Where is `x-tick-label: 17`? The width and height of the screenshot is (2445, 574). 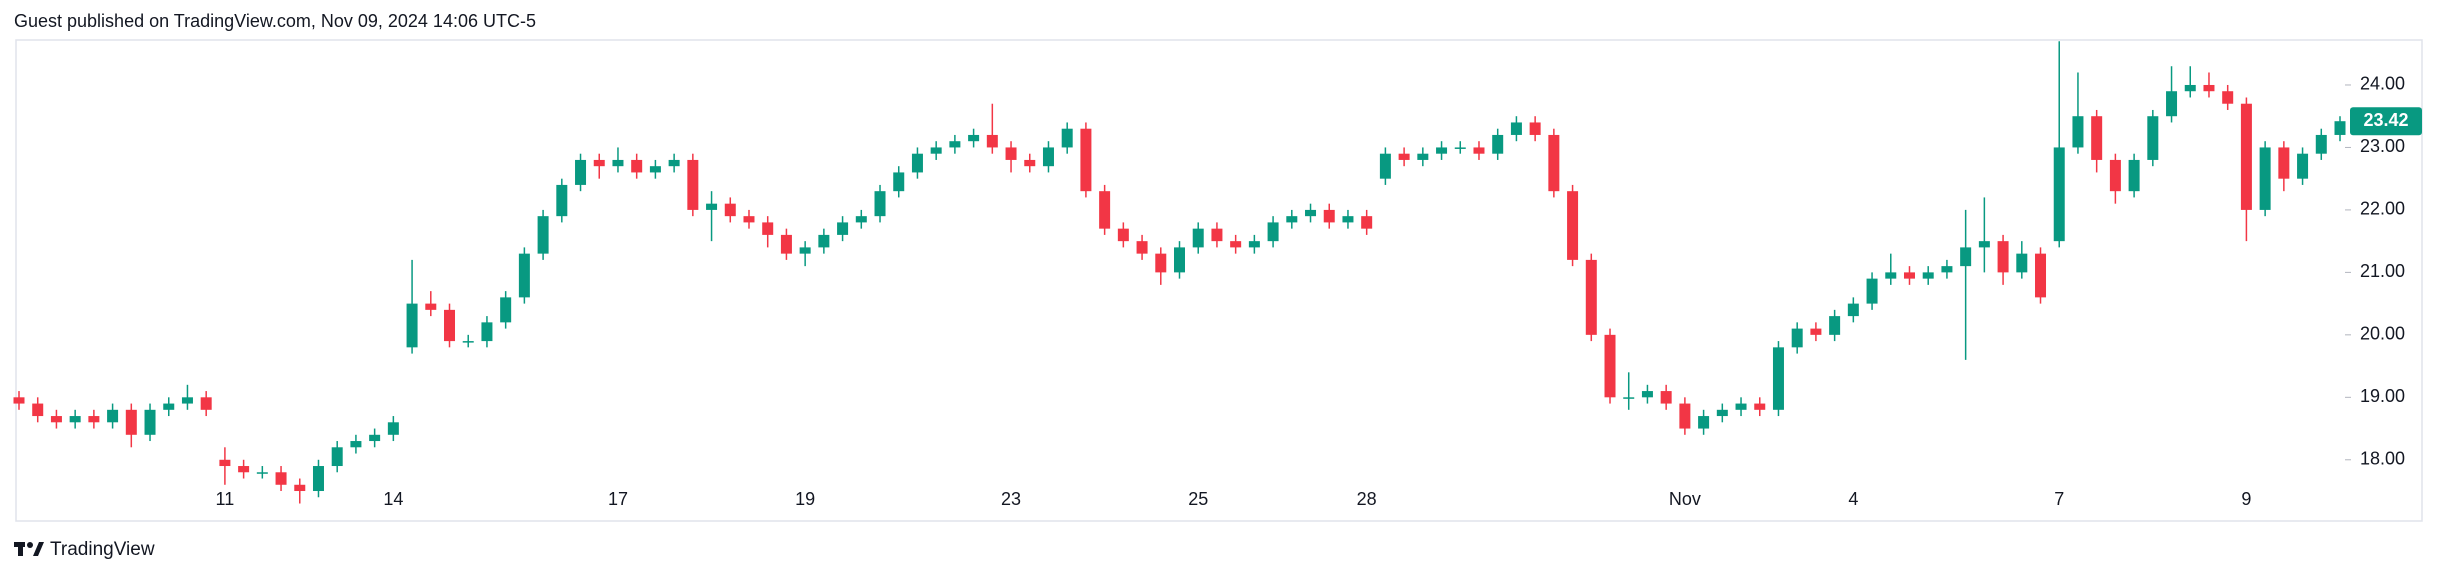
x-tick-label: 17 is located at coordinates (618, 499).